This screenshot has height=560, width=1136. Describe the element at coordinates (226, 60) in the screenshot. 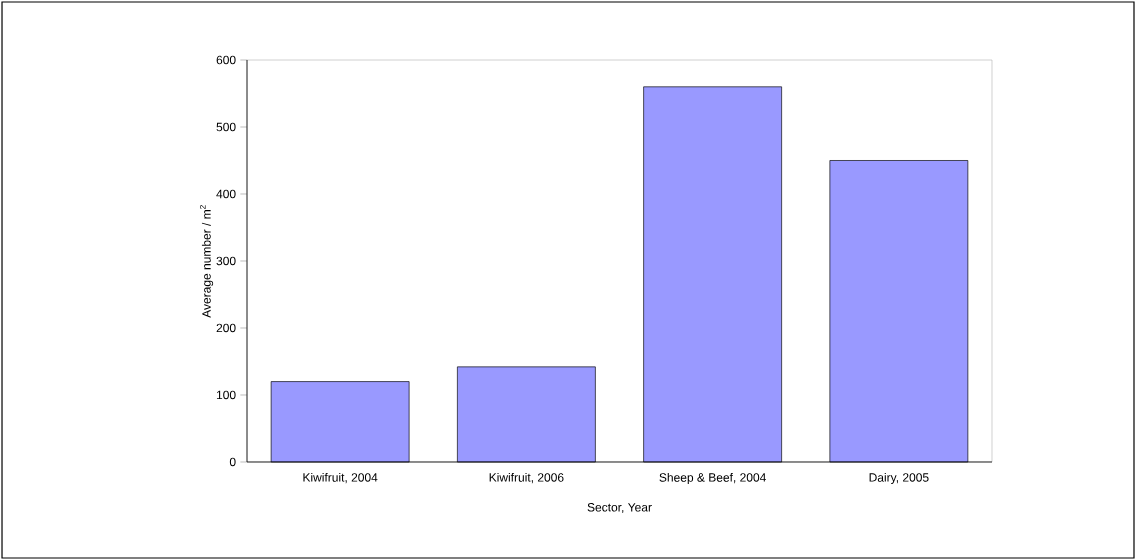

I see `y-tick-label: 600` at that location.